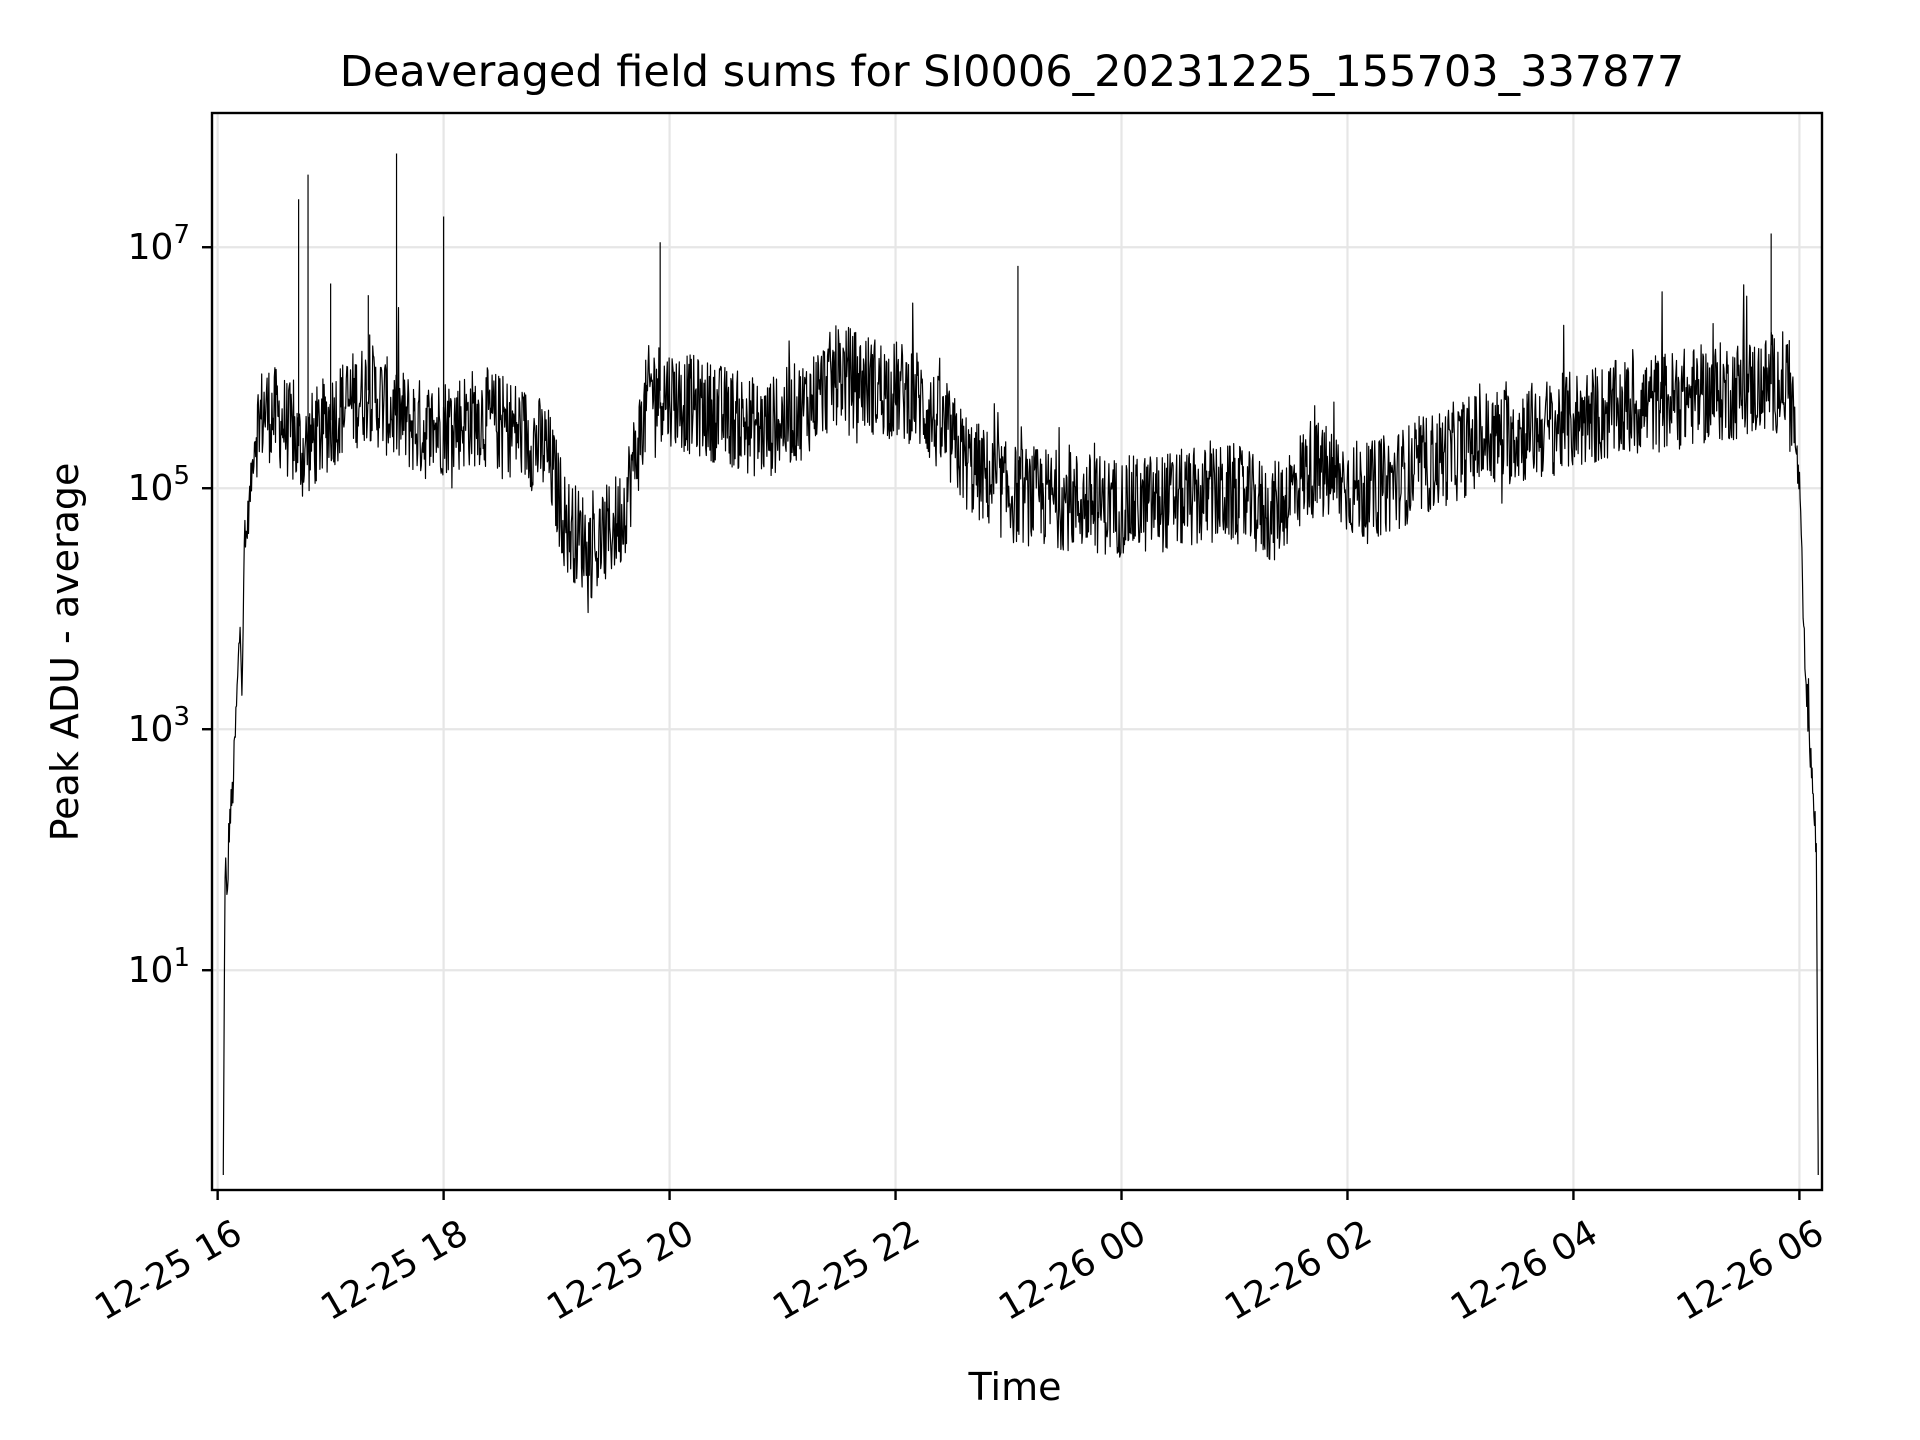 The width and height of the screenshot is (1920, 1440). I want to click on y-tick-label: 10¹, so click(159, 967).